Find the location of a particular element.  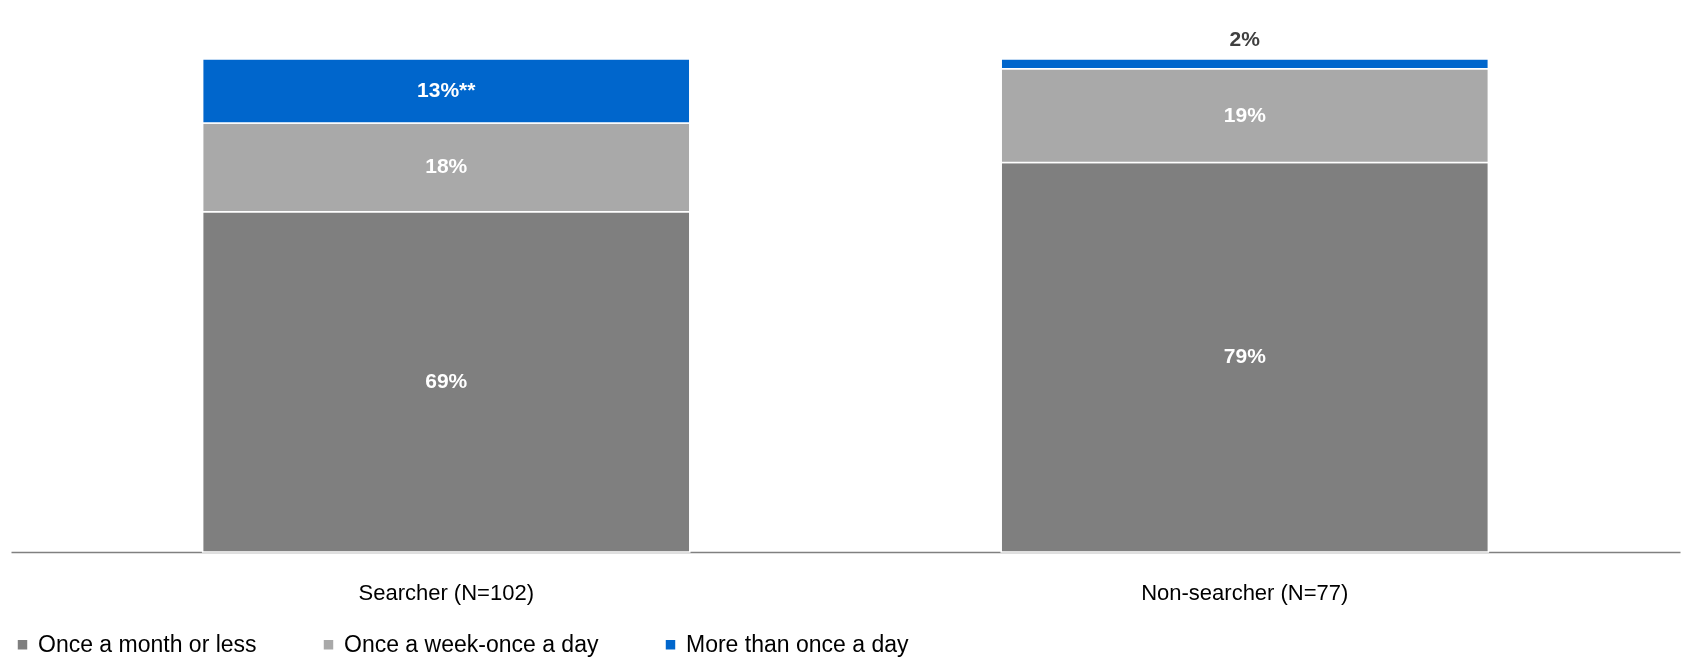

x-tick-label: Non-searcher (N=77) is located at coordinates (1245, 592).